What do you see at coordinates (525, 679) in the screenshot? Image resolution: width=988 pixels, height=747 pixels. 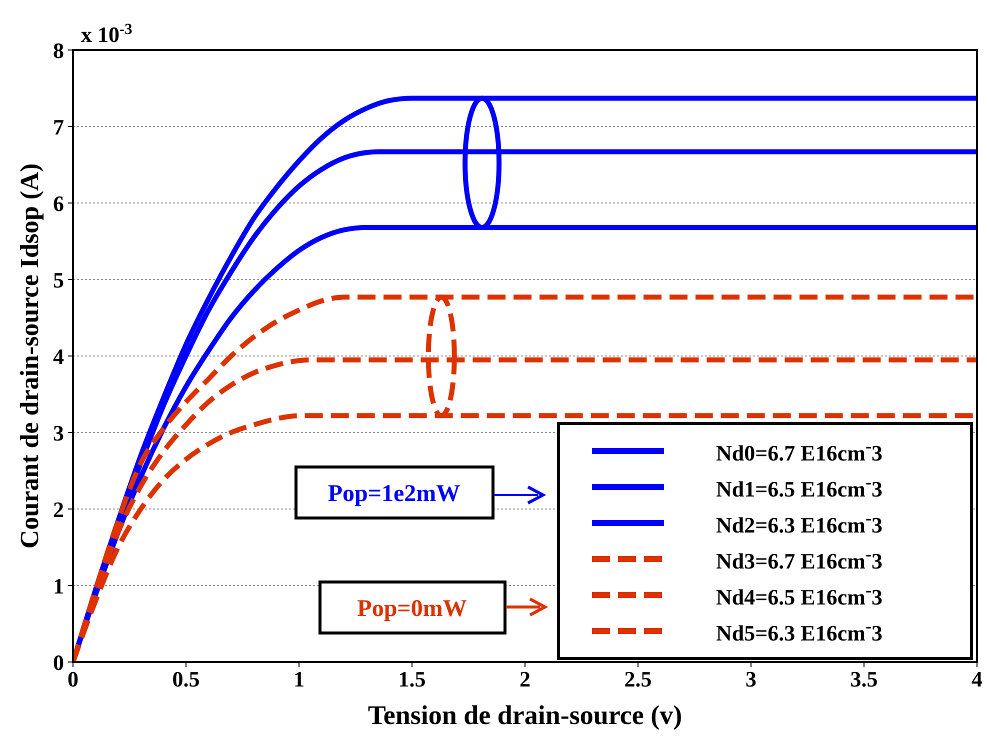 I see `x-tick-label: 2` at bounding box center [525, 679].